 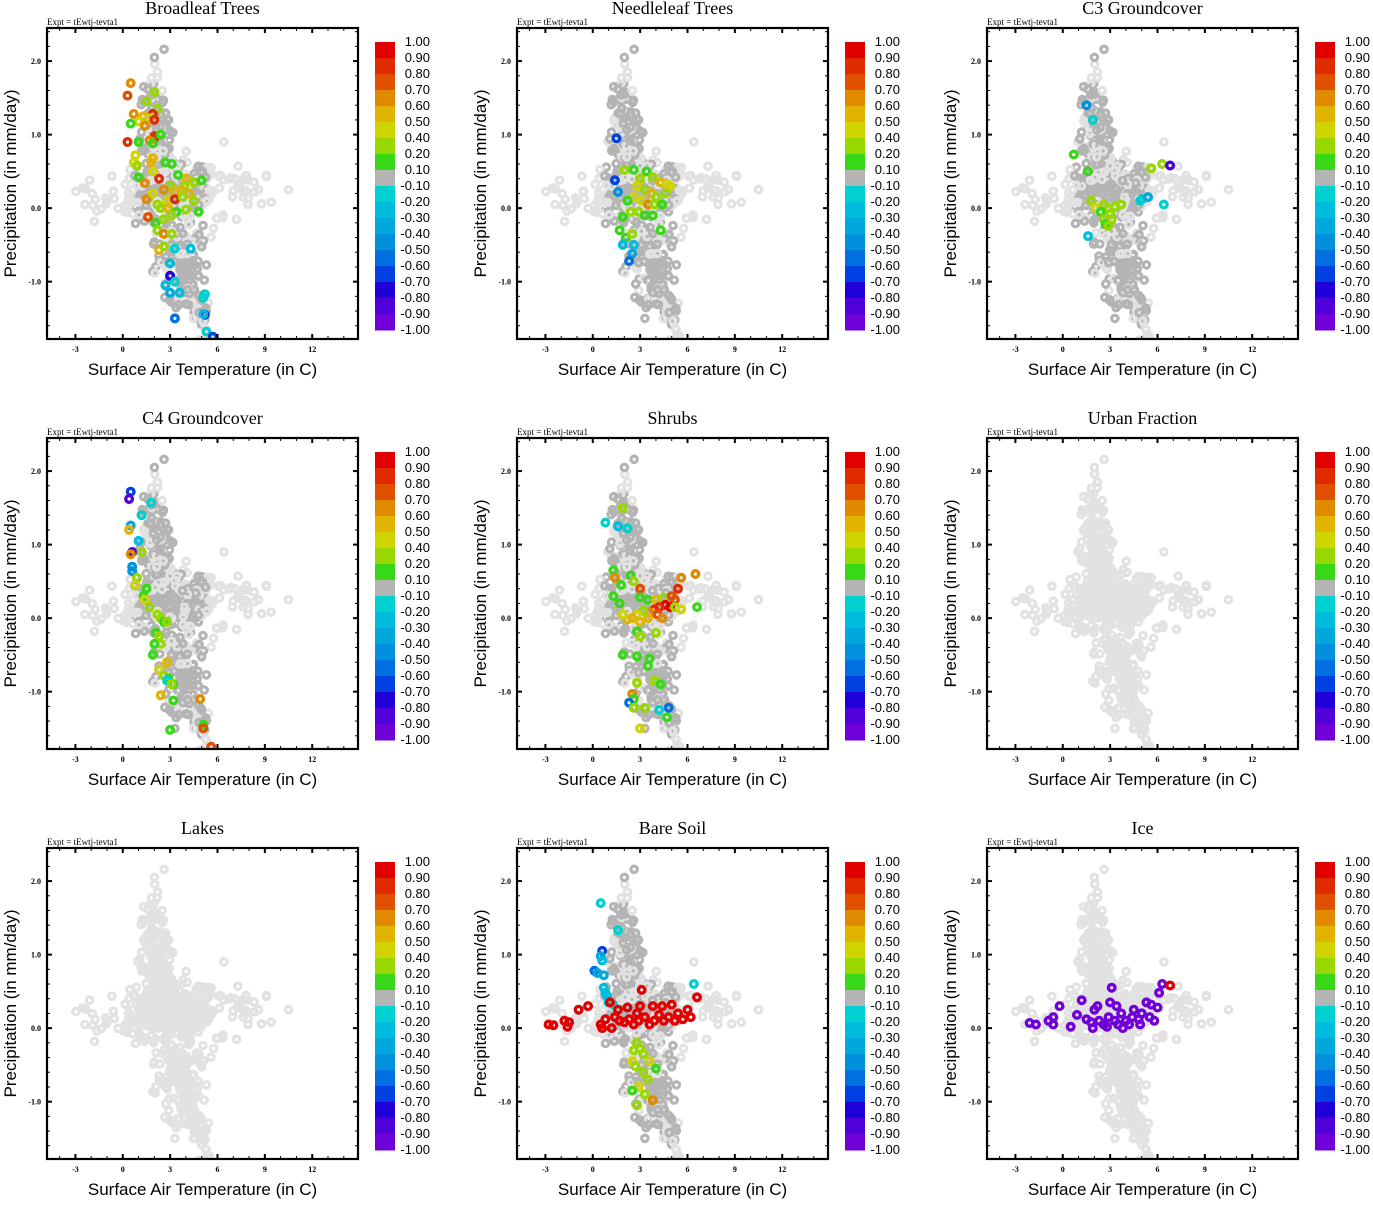 I want to click on x-tick-label: -3, so click(x=75, y=759).